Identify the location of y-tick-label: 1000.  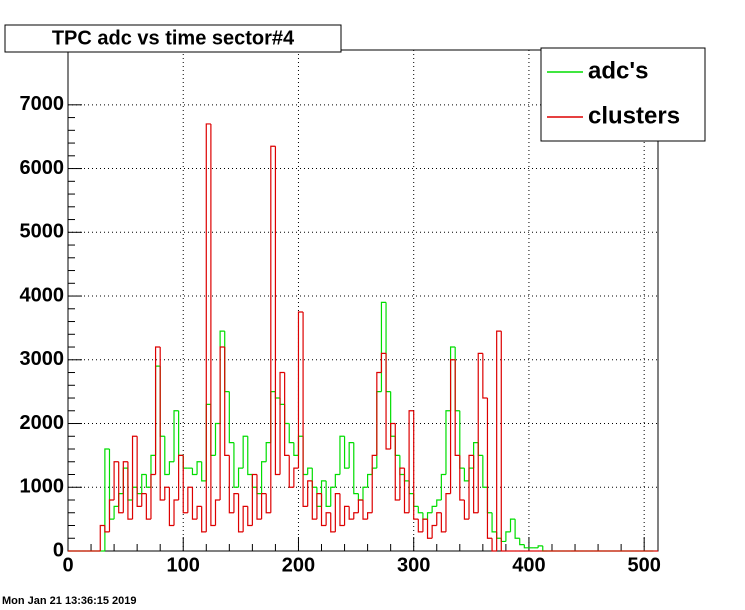
(42, 487).